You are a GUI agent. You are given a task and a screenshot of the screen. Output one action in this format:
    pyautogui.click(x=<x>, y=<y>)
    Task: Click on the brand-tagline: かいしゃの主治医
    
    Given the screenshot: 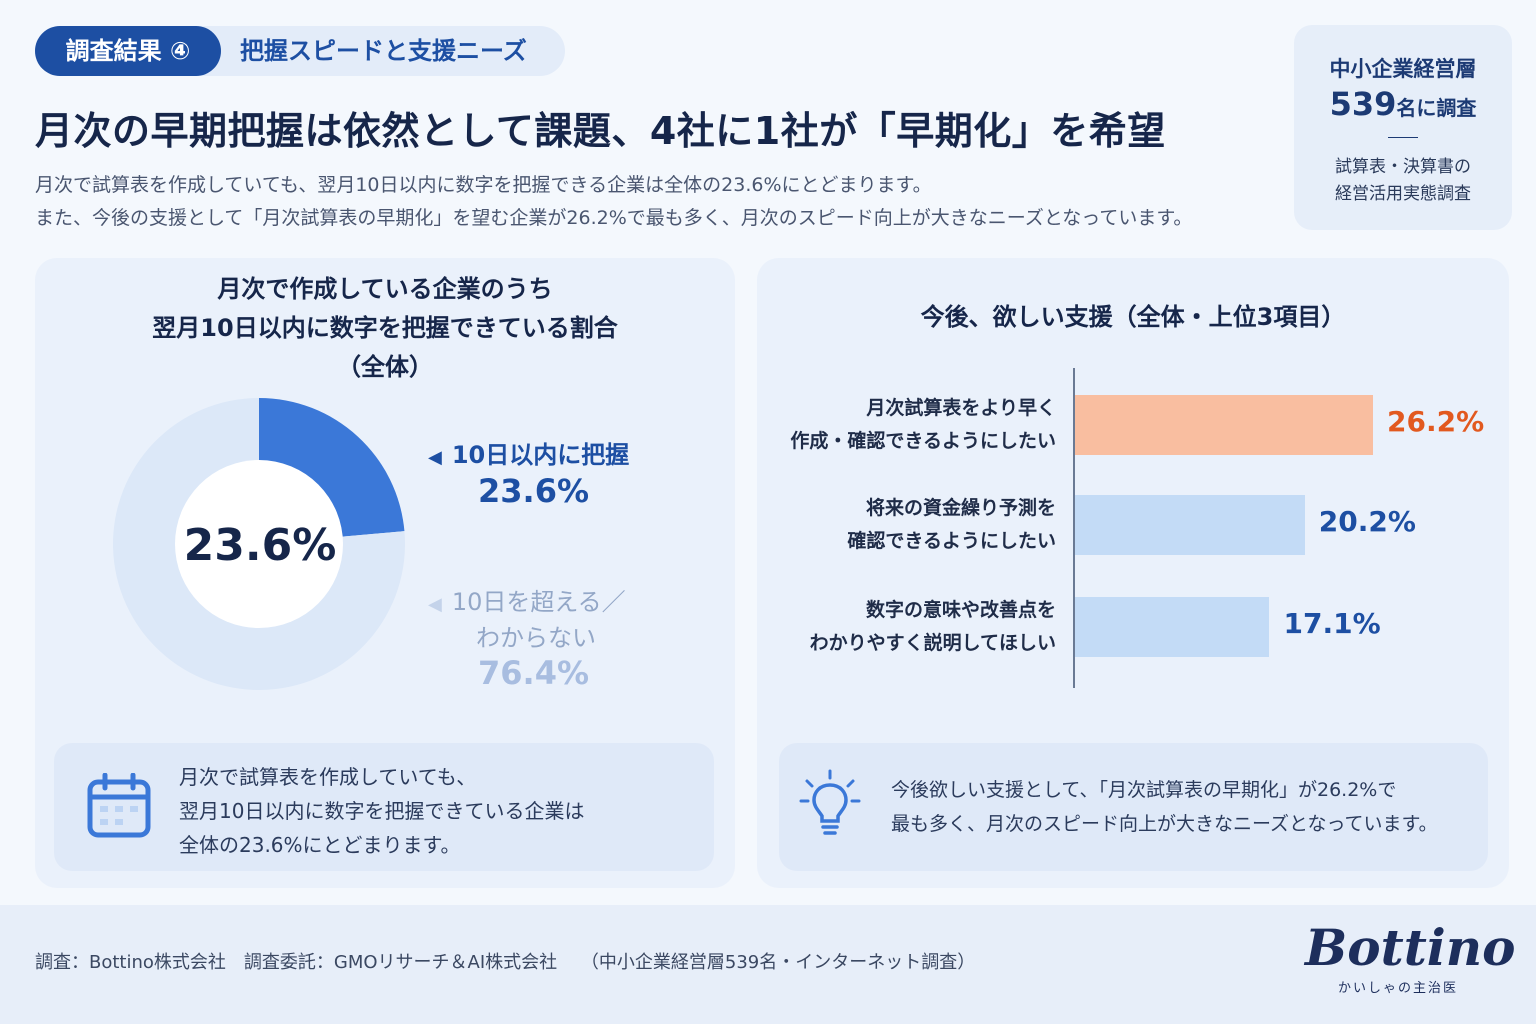 What is the action you would take?
    pyautogui.click(x=1398, y=988)
    